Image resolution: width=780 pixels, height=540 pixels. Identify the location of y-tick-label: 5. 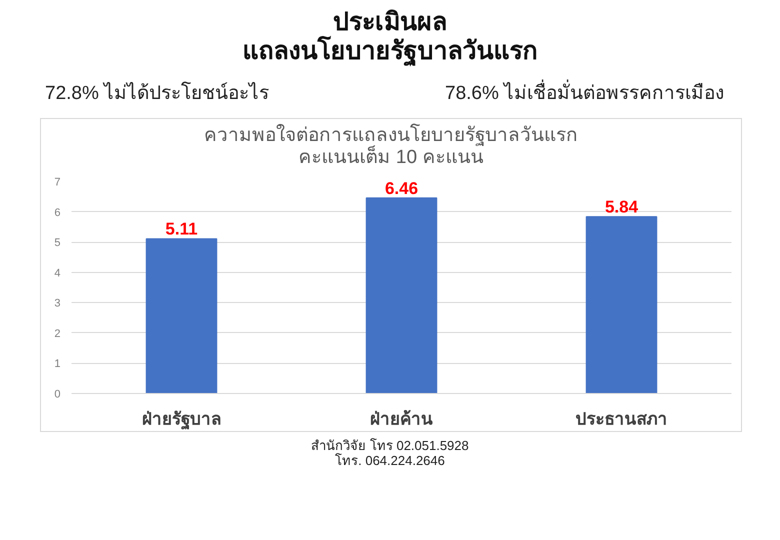
(57, 243).